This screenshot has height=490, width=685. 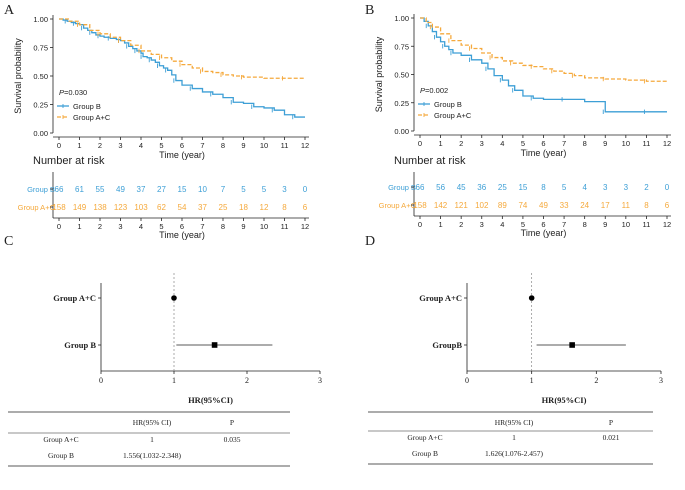 I want to click on risk-count: 123, so click(x=121, y=207).